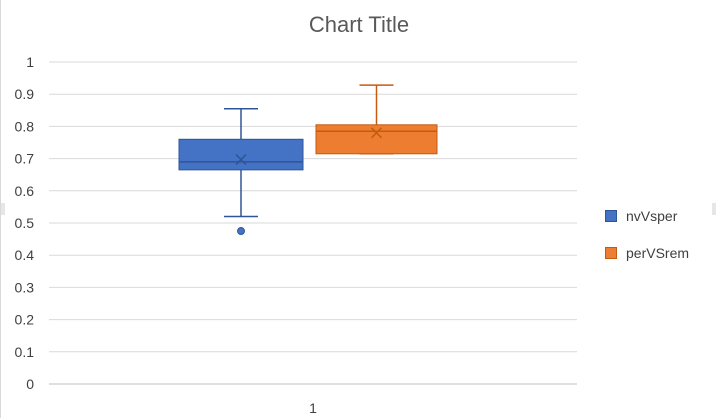 Image resolution: width=716 pixels, height=418 pixels. I want to click on legend-item-nvvsper: nvVsper, so click(647, 216).